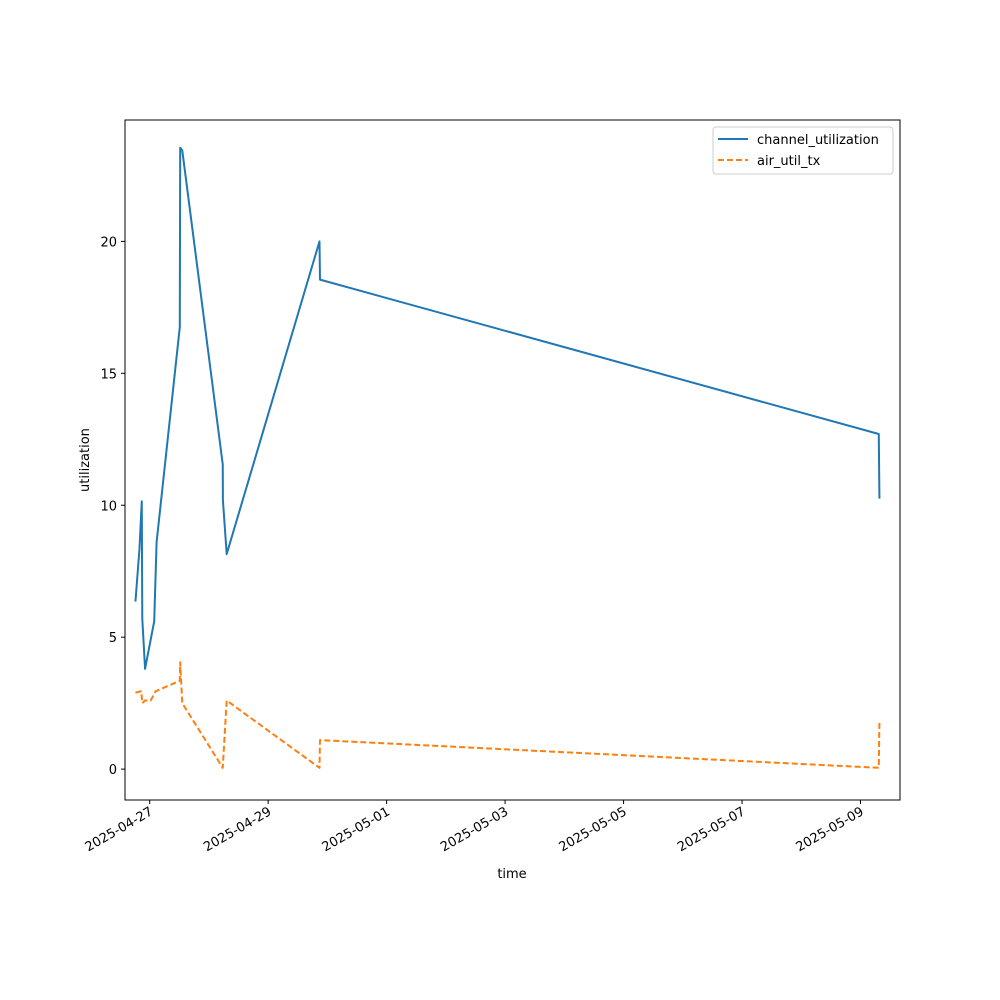  I want to click on y-tick-label: 10, so click(108, 506).